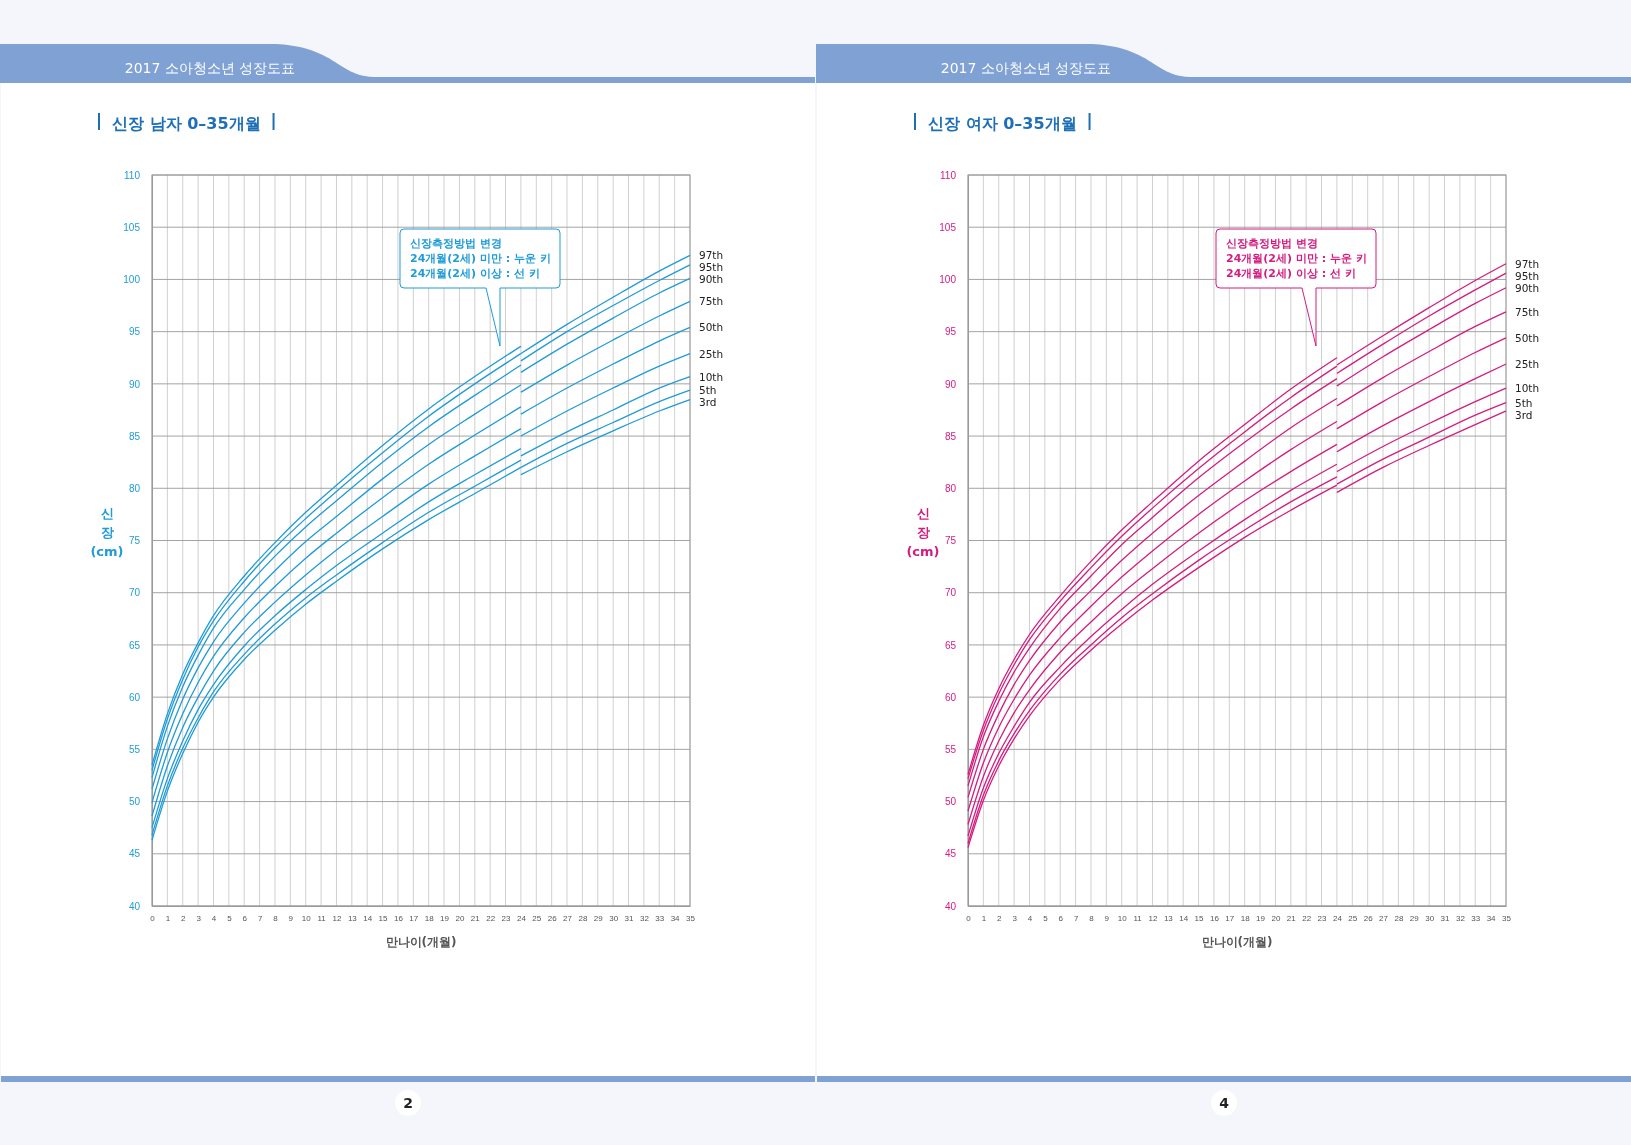 This screenshot has width=1631, height=1145. Describe the element at coordinates (1524, 414) in the screenshot. I see `series-label: 3rd` at that location.